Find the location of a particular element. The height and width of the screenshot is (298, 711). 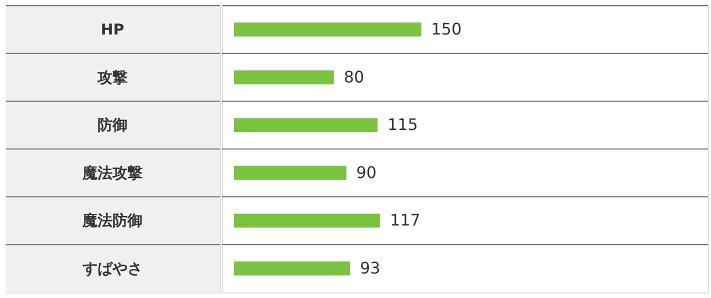

data-label: 93 is located at coordinates (370, 268).